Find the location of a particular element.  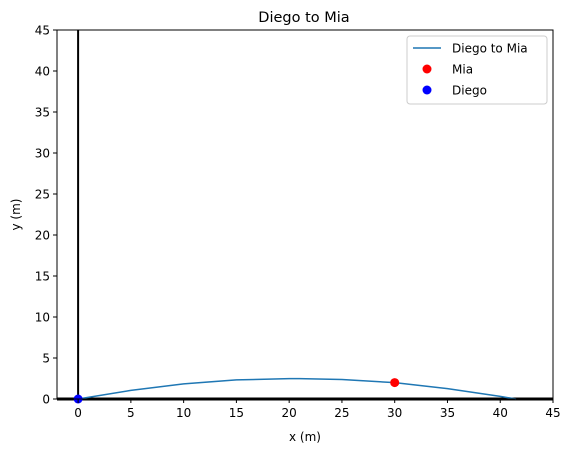

y-axis-label: y (m) is located at coordinates (16, 215).